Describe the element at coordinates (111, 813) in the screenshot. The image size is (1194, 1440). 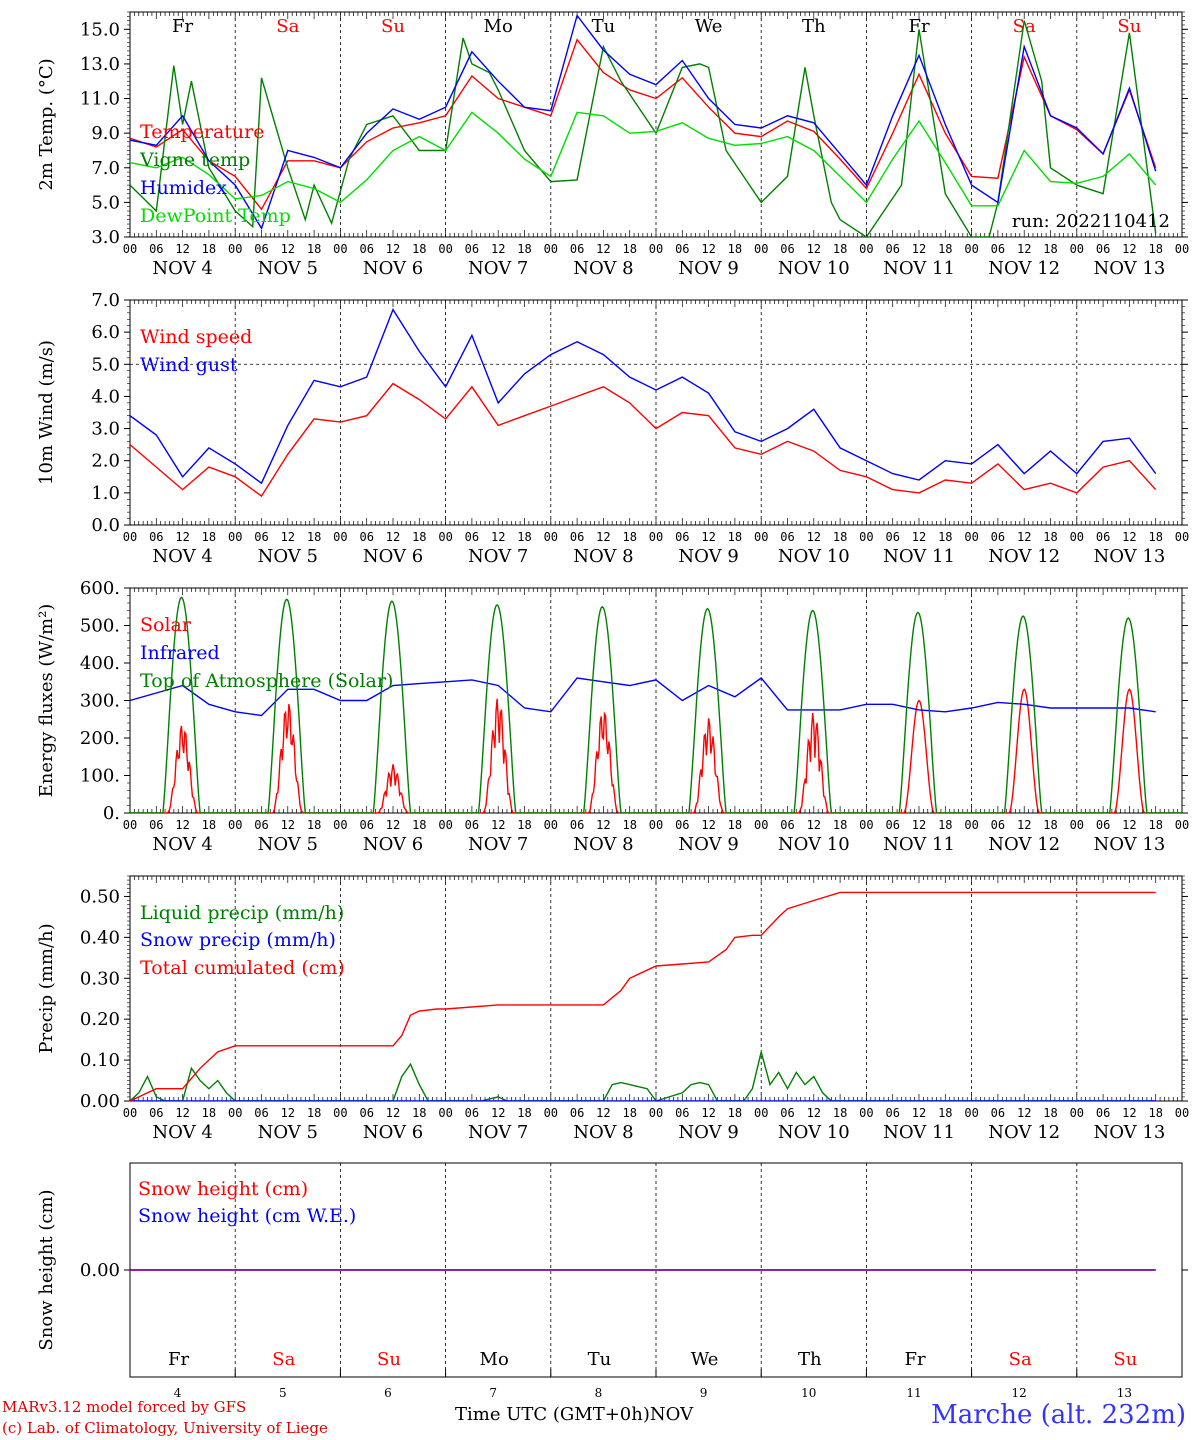
I see `y-tick-label: 0.` at that location.